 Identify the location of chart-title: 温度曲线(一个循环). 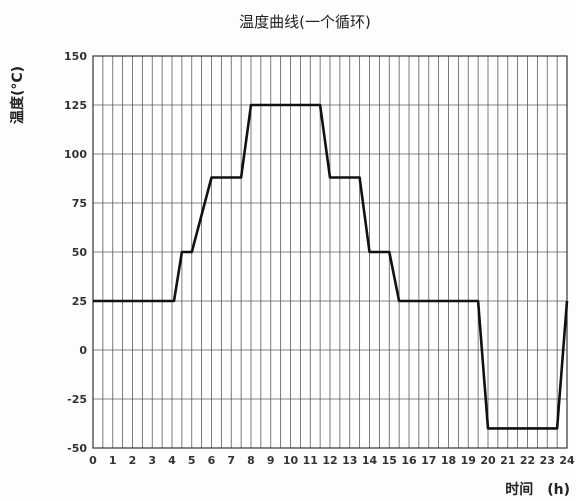
(305, 22).